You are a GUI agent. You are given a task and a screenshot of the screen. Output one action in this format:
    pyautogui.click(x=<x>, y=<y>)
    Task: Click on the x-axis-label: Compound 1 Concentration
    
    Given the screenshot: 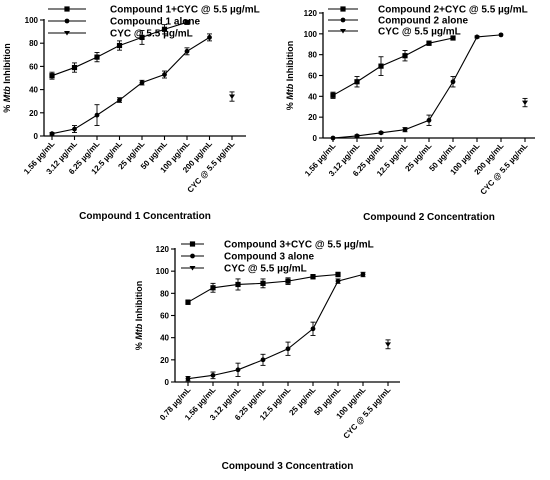 What is the action you would take?
    pyautogui.click(x=145, y=216)
    